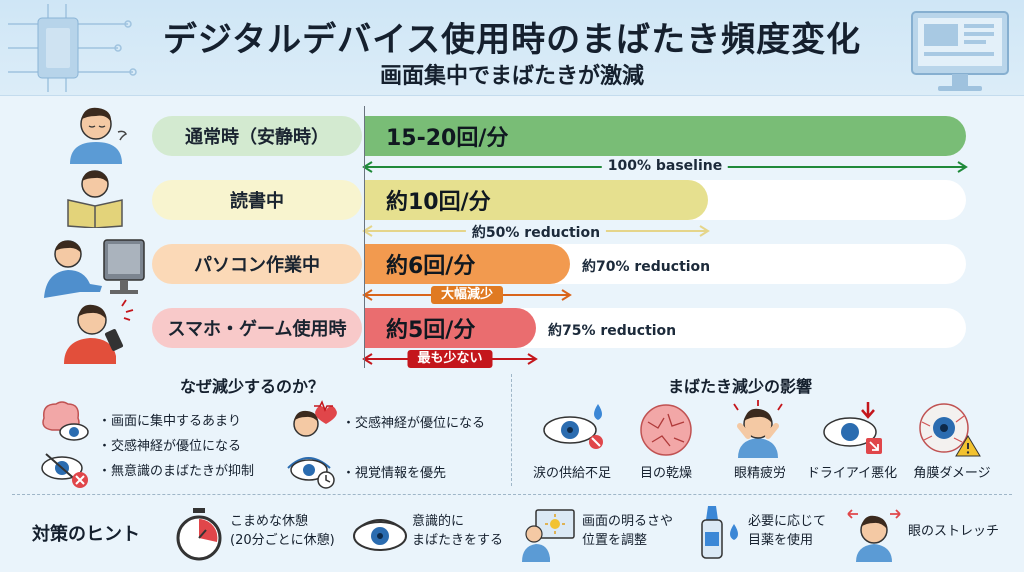 Image resolution: width=1024 pixels, height=572 pixels. What do you see at coordinates (612, 331) in the screenshot?
I see `reduction-label: 約75% reduction` at bounding box center [612, 331].